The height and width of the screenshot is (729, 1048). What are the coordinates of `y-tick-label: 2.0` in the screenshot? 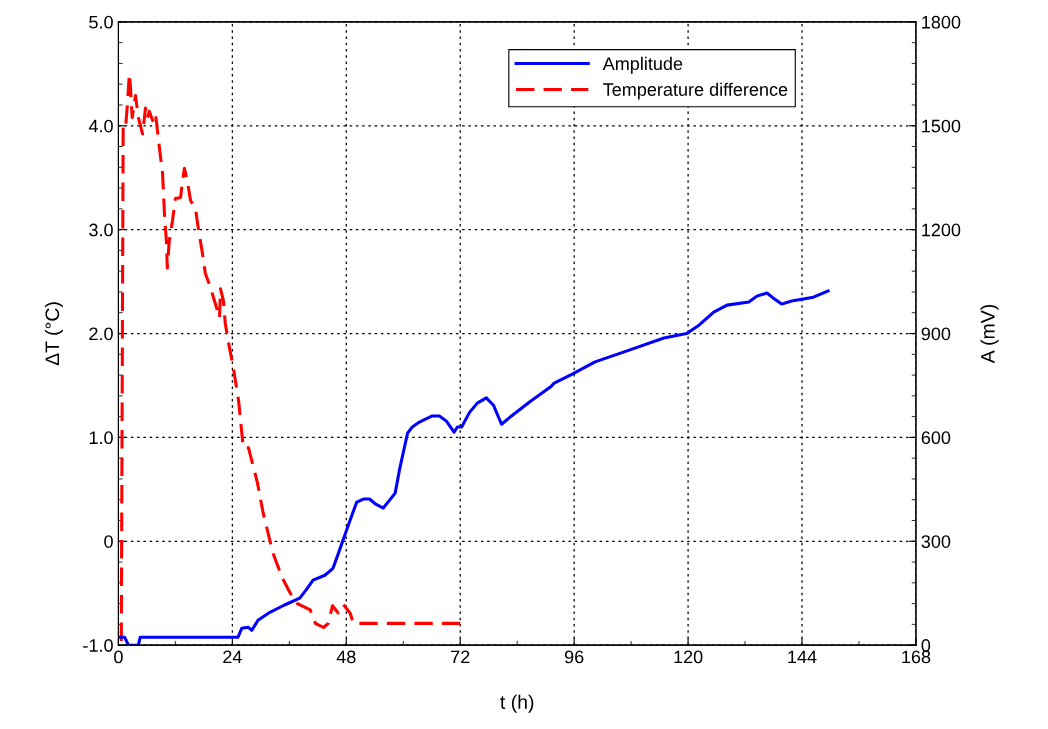 It's located at (101, 334).